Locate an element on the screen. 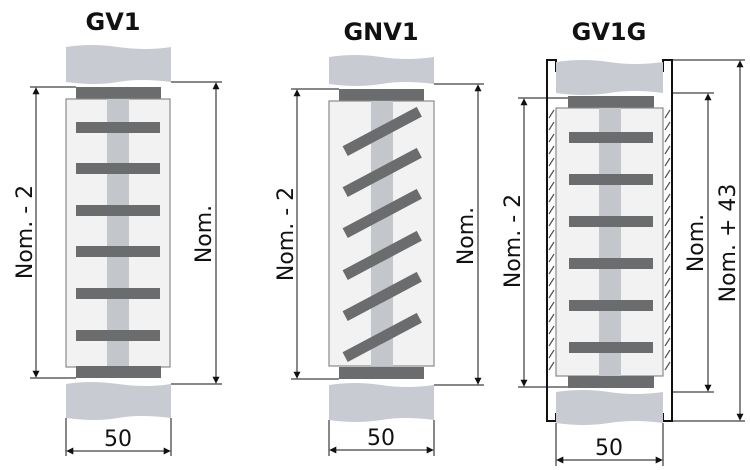  right-hatch is located at coordinates (667, 240).